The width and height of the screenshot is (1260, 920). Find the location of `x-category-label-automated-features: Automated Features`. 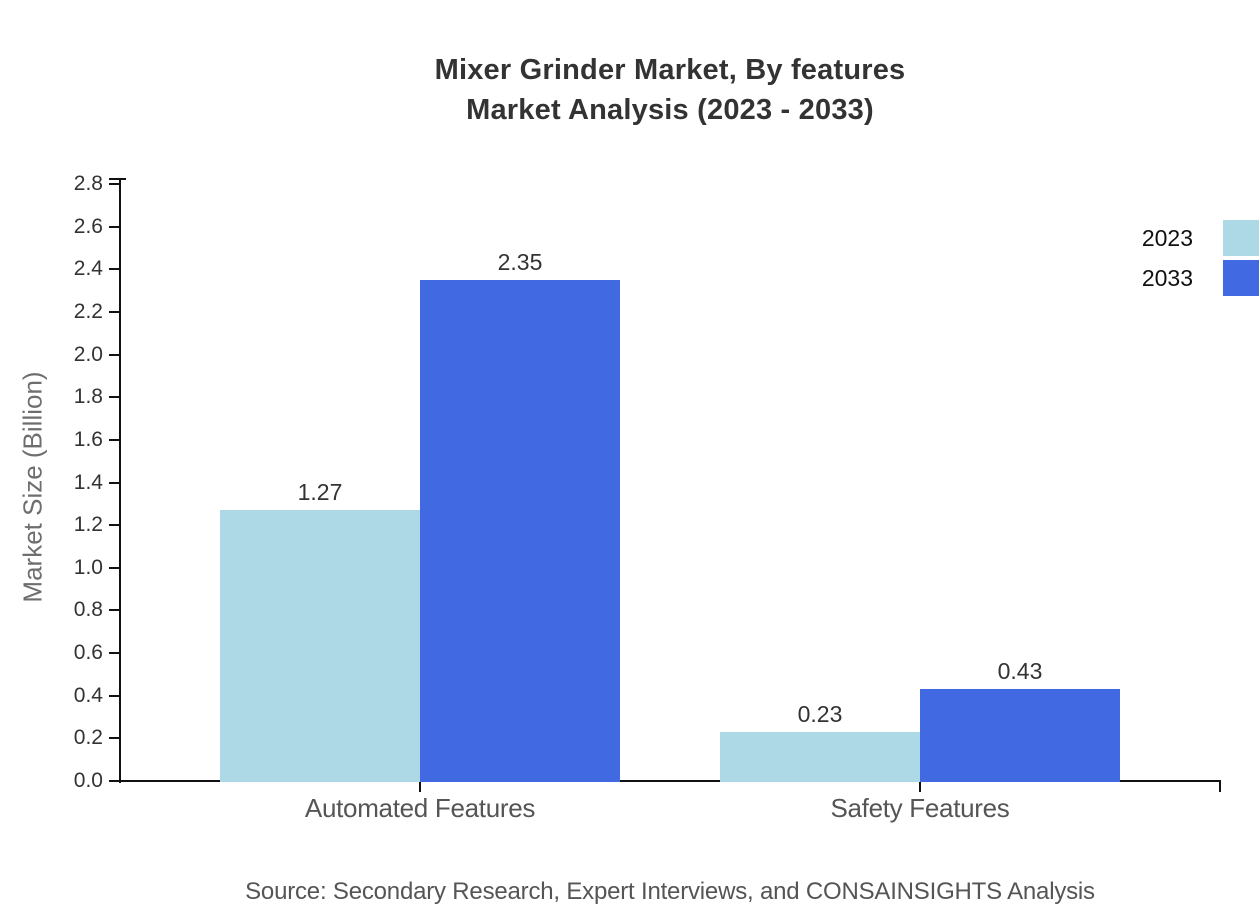

x-category-label-automated-features: Automated Features is located at coordinates (420, 808).